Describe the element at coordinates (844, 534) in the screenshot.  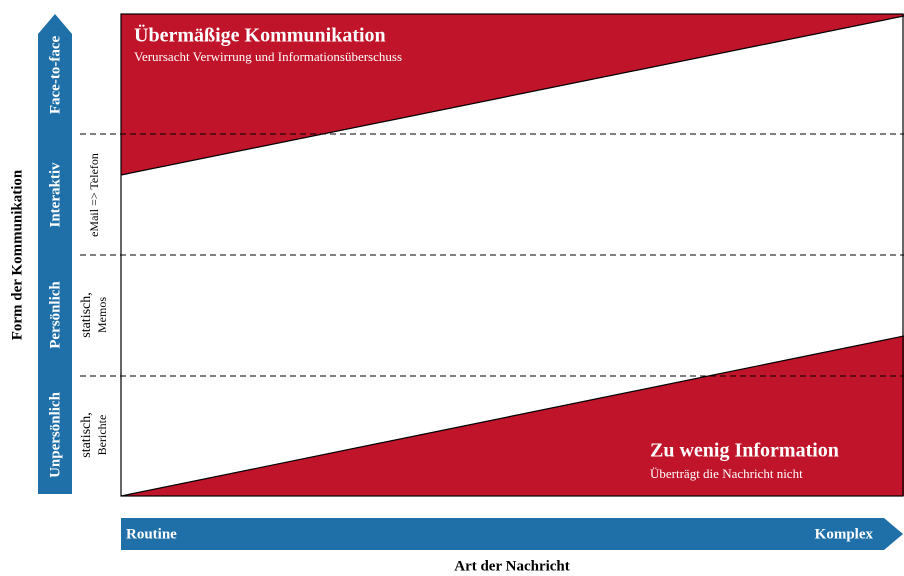
I see `x-end-label: Komplex` at that location.